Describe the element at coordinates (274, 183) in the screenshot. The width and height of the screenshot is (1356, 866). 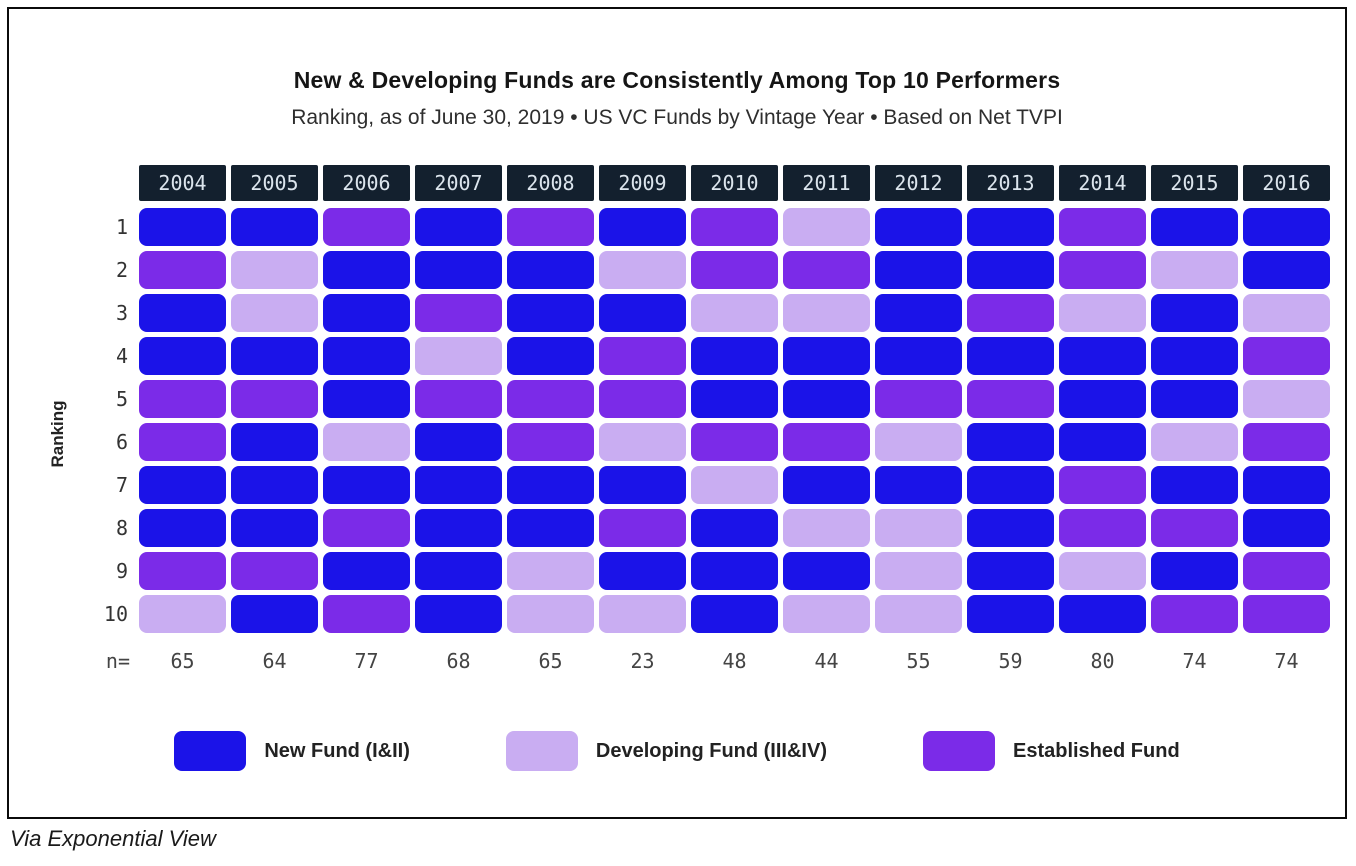
I see `year-header-2005: 2005` at that location.